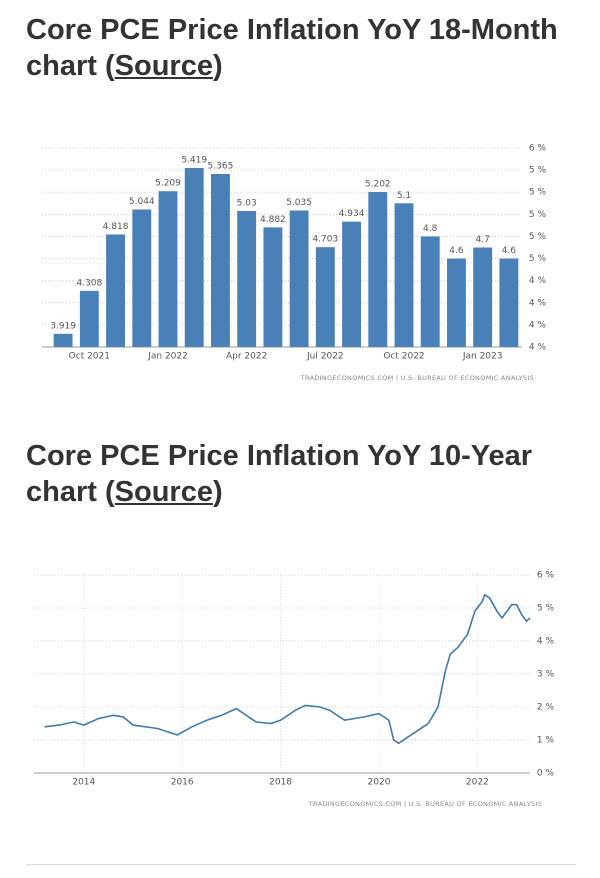 Image resolution: width=600 pixels, height=878 pixels. I want to click on x-tick-label: Apr 2022, so click(246, 357).